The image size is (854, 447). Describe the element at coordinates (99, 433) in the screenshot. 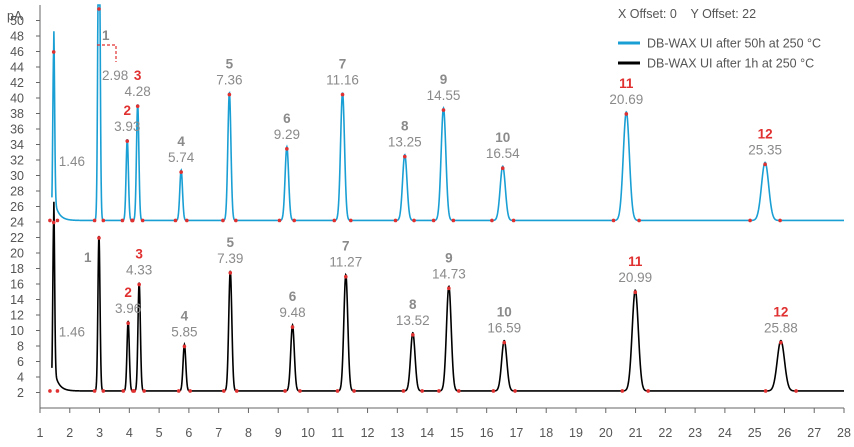

I see `x-tick-label: 3` at that location.